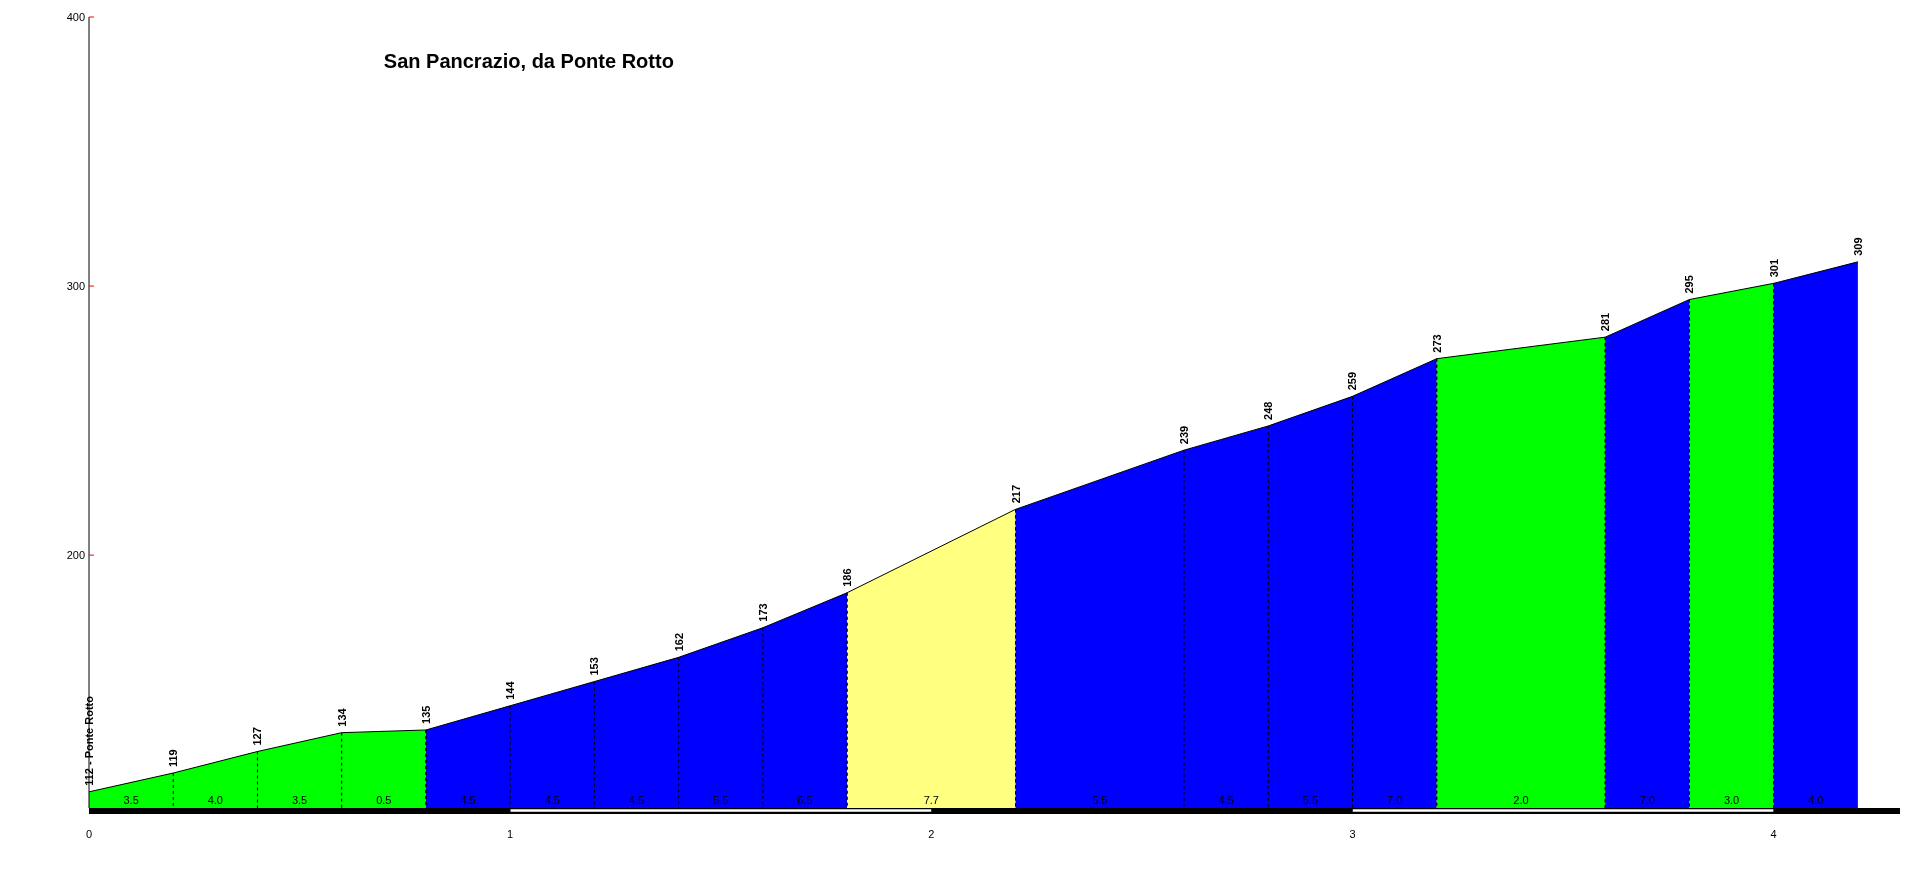 The height and width of the screenshot is (873, 1908). Describe the element at coordinates (89, 834) in the screenshot. I see `x-tick-label: 0` at that location.